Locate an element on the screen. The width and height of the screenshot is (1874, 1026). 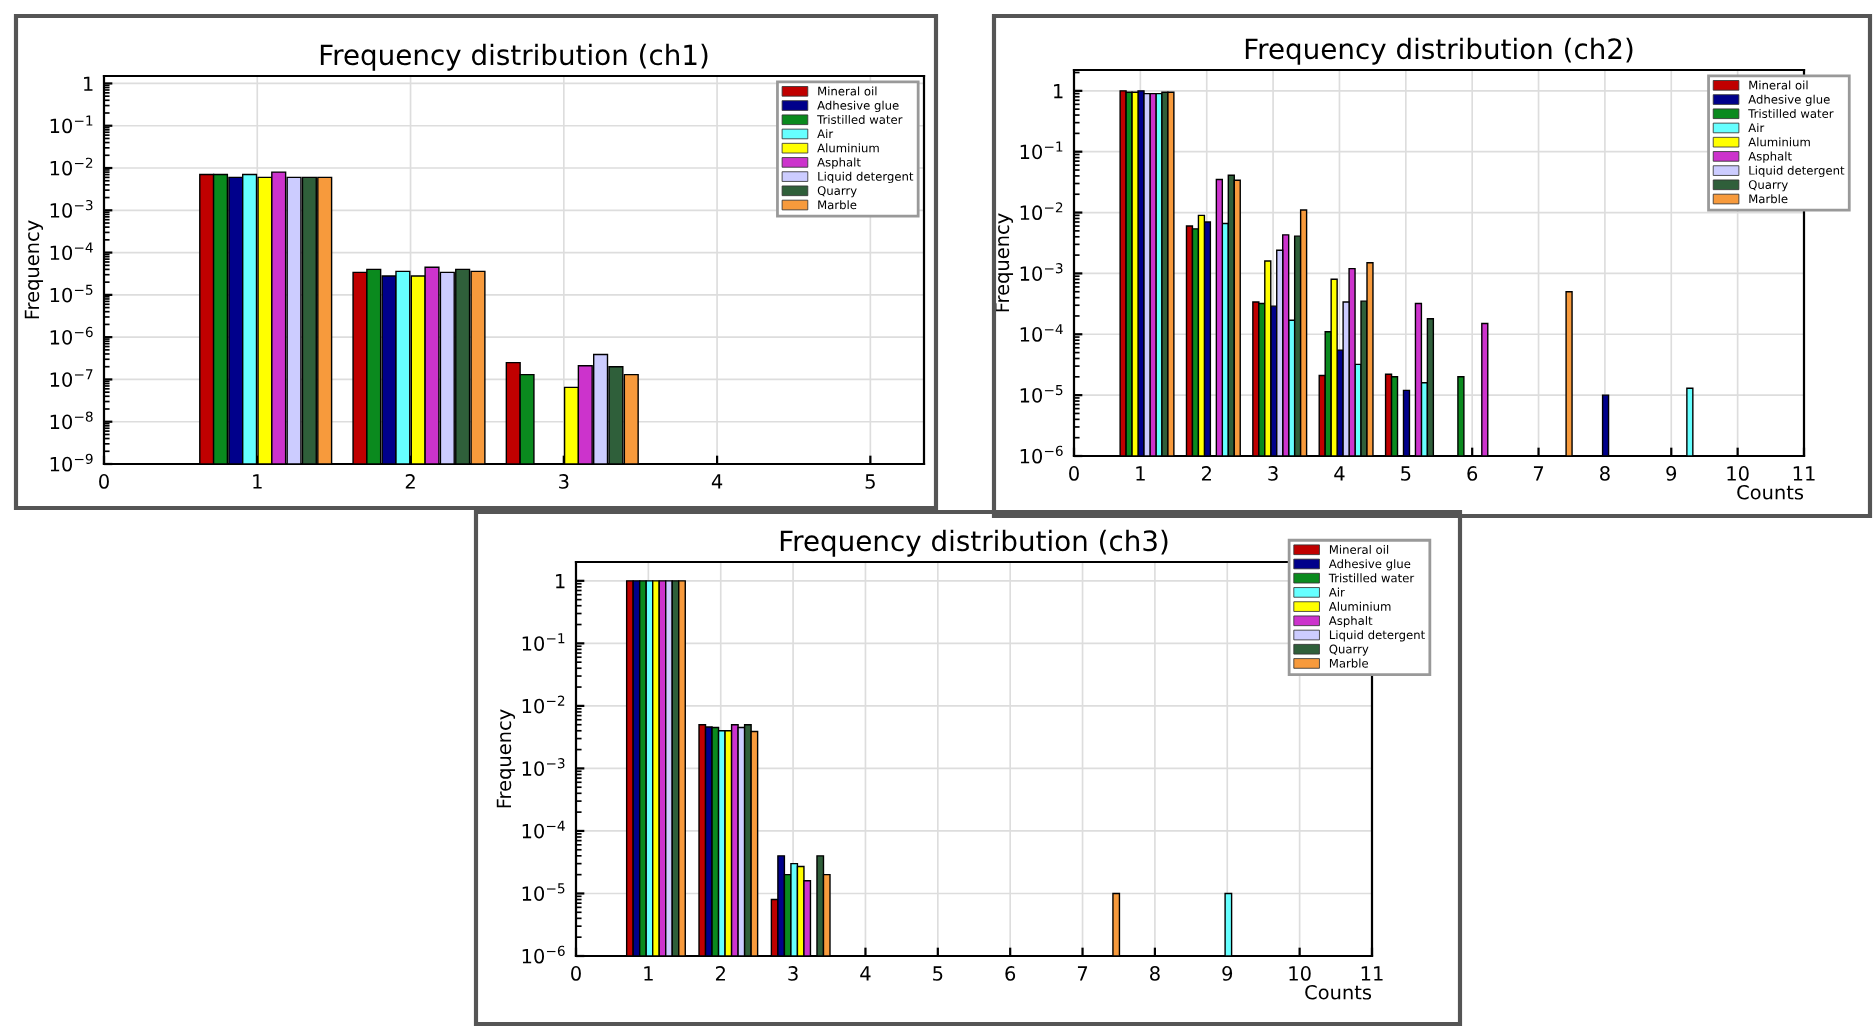
chart-title: Frequency distribution (ch2) is located at coordinates (1439, 51).